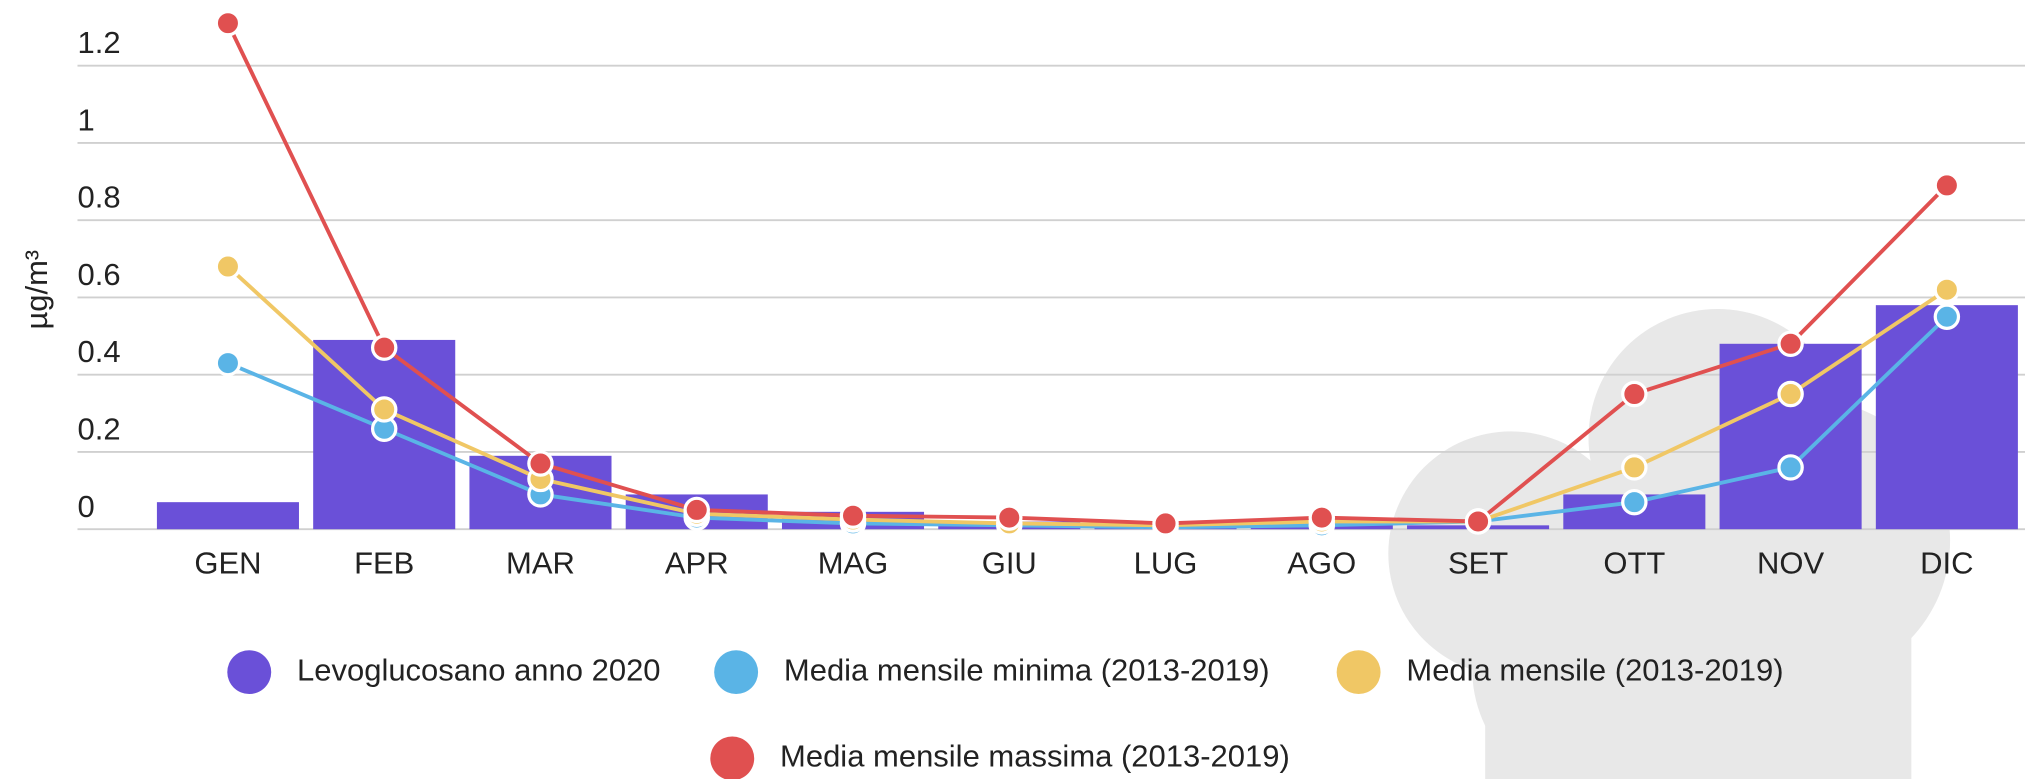 This screenshot has width=2025, height=779. I want to click on x-tick-label: OTT, so click(1634, 562).